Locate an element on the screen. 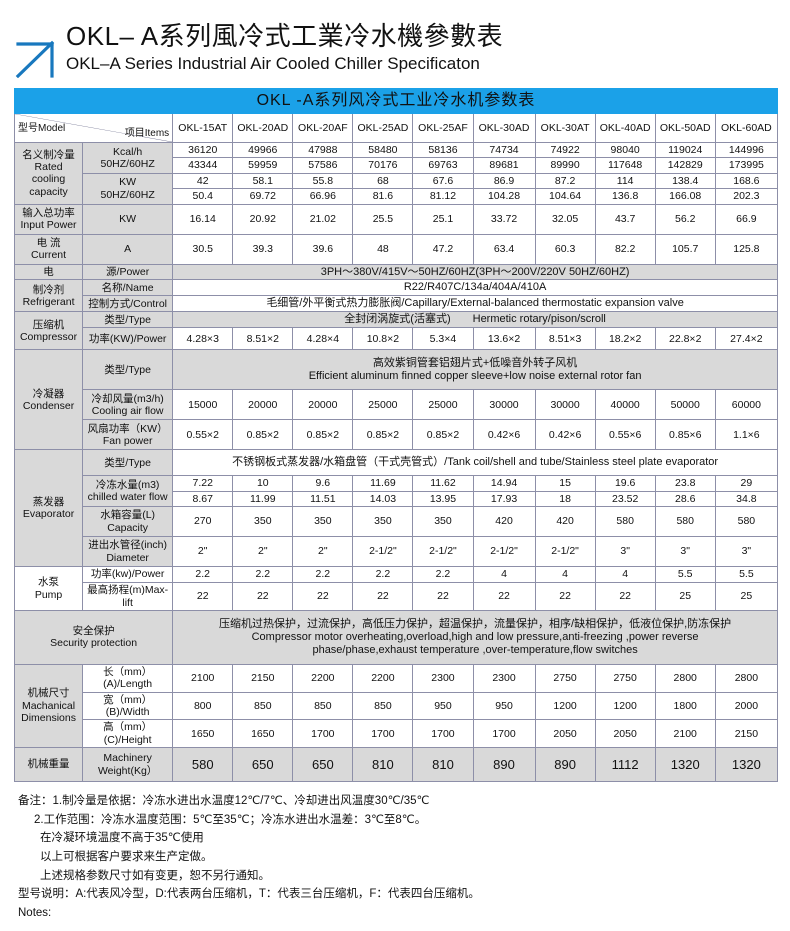 Image resolution: width=790 pixels, height=931 pixels. data-cell: 2-1/2" is located at coordinates (504, 552).